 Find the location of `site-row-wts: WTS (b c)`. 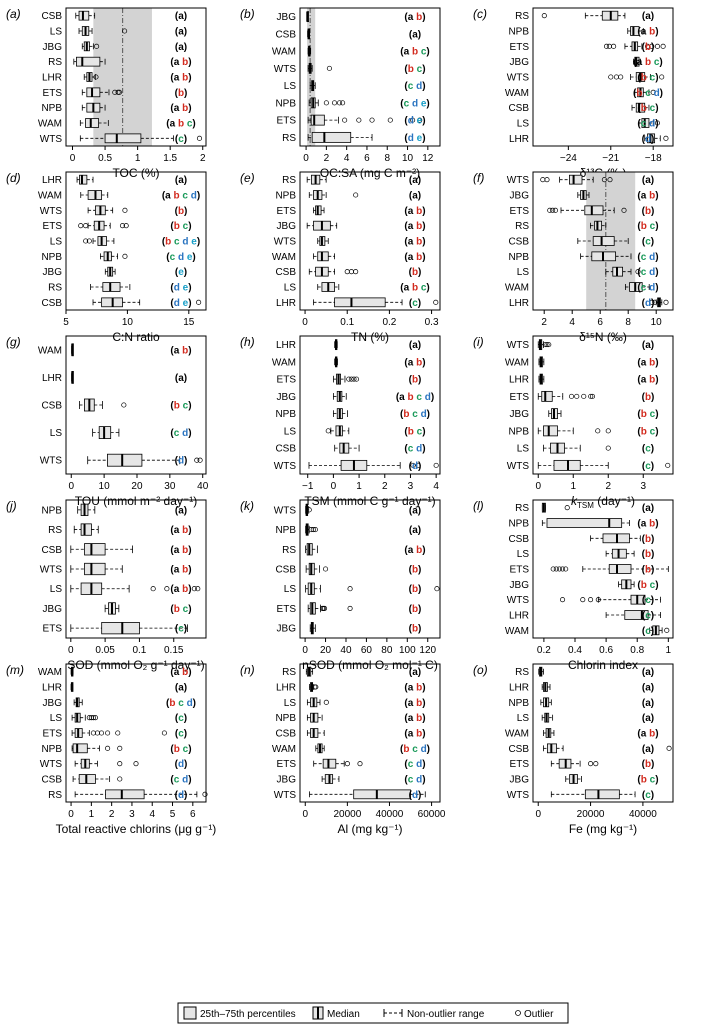

site-row-wts: WTS (b c) is located at coordinates (350, 68).